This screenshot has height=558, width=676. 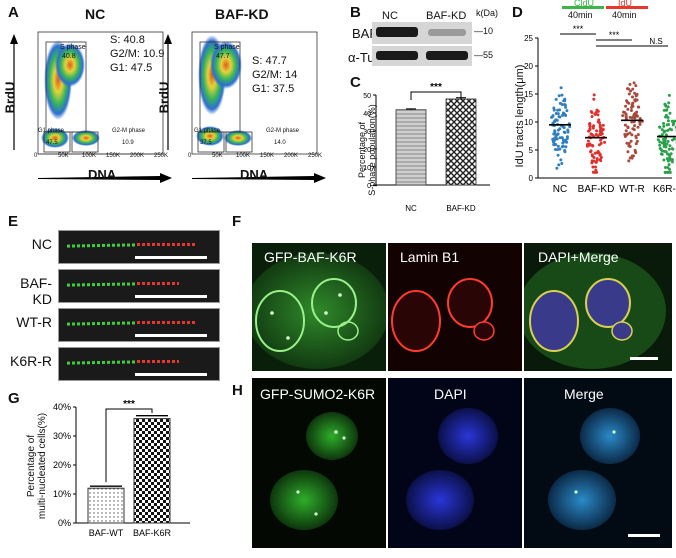 What do you see at coordinates (62, 465) in the screenshot?
I see `g-ytick-label: 20%` at bounding box center [62, 465].